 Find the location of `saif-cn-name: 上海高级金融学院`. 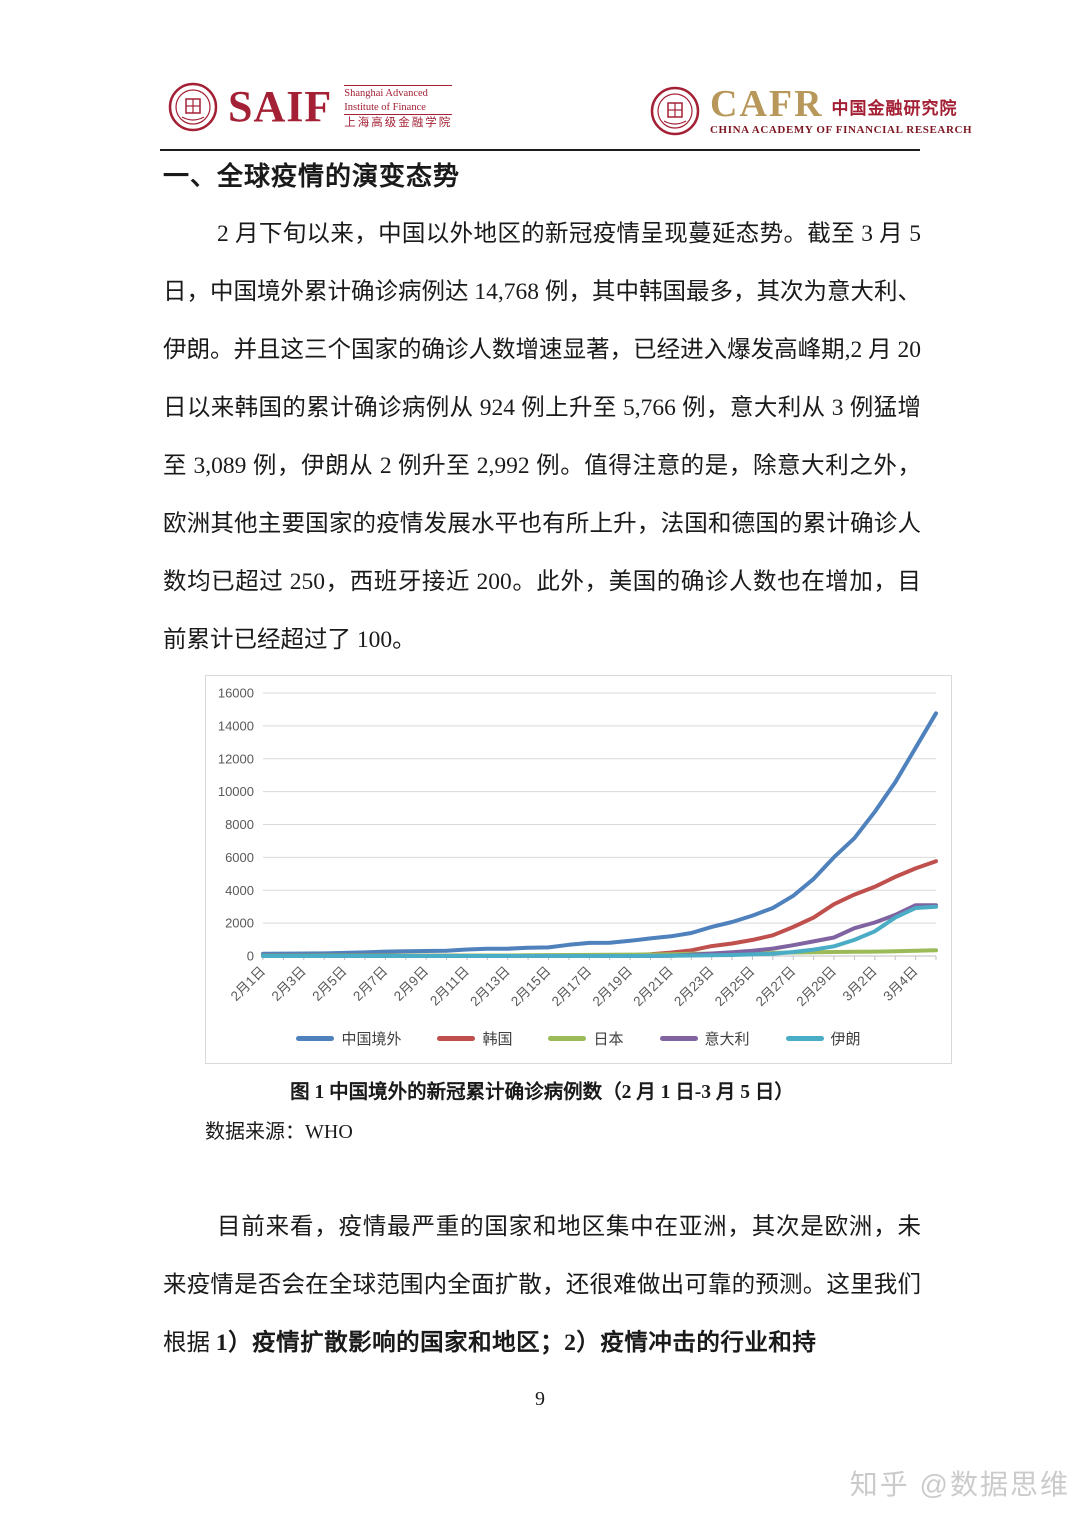

saif-cn-name: 上海高级金融学院 is located at coordinates (398, 121).